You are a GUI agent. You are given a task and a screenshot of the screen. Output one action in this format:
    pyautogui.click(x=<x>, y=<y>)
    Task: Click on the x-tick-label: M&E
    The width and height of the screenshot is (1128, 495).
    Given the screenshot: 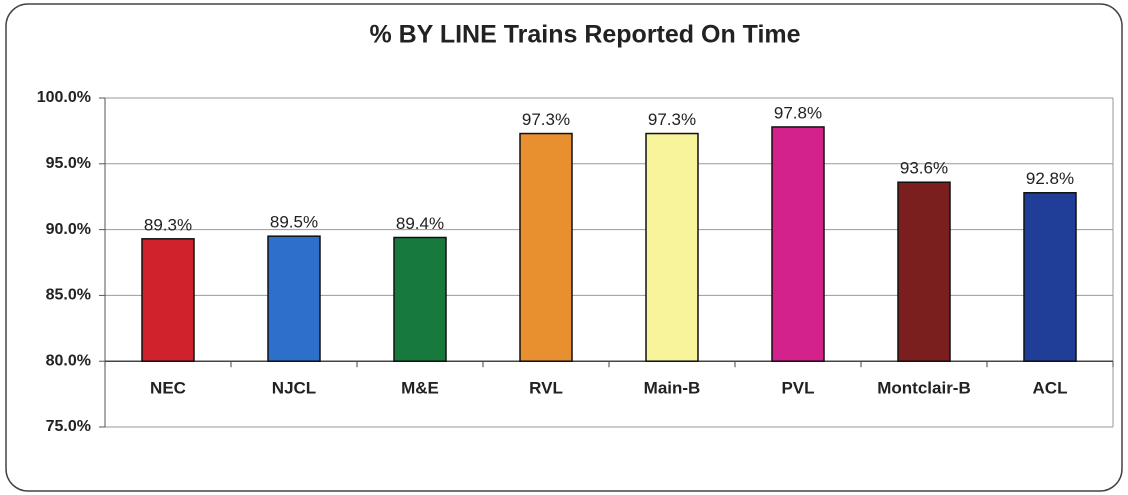 What is the action you would take?
    pyautogui.click(x=420, y=388)
    